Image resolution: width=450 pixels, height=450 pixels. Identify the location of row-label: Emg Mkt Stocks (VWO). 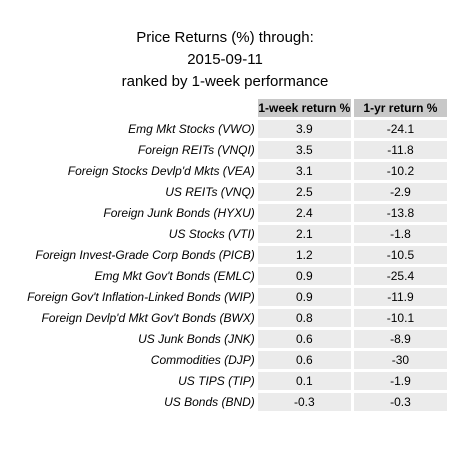
(191, 129).